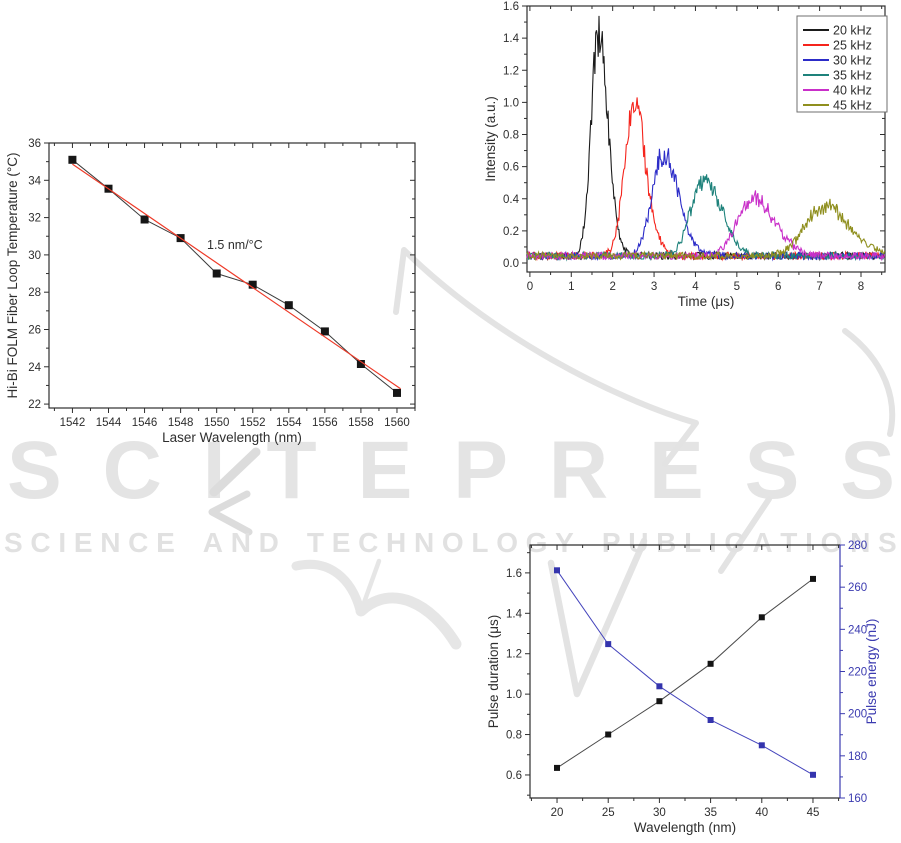 The image size is (901, 843). I want to click on legend-item-label: 35 kHz, so click(852, 76).